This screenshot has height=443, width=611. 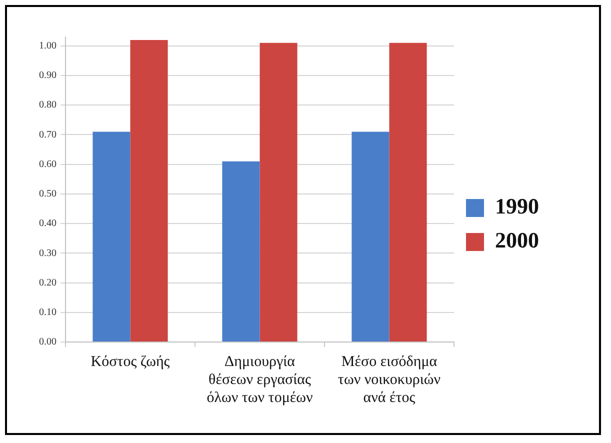 I want to click on x-tick-label: Δημιουργία θέσεων εργασίας όλων των τομέων, so click(x=260, y=380).